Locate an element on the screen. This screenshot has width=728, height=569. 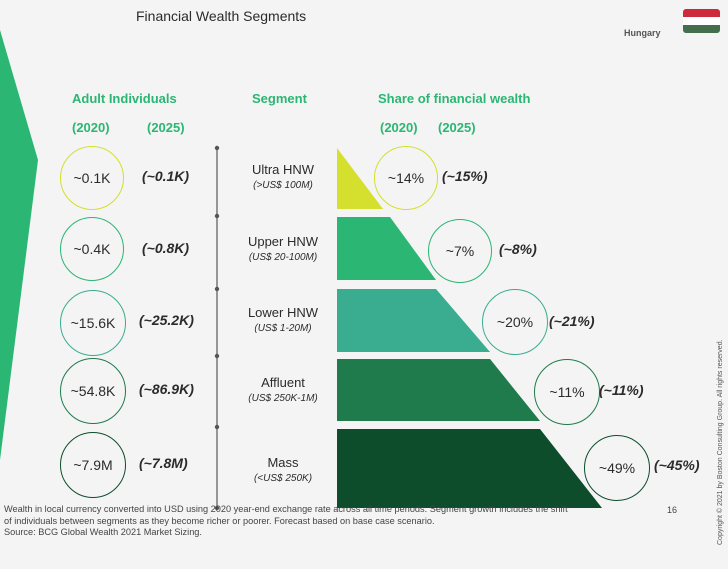
upper-hnw-label: Upper HNW is located at coordinates (283, 241).